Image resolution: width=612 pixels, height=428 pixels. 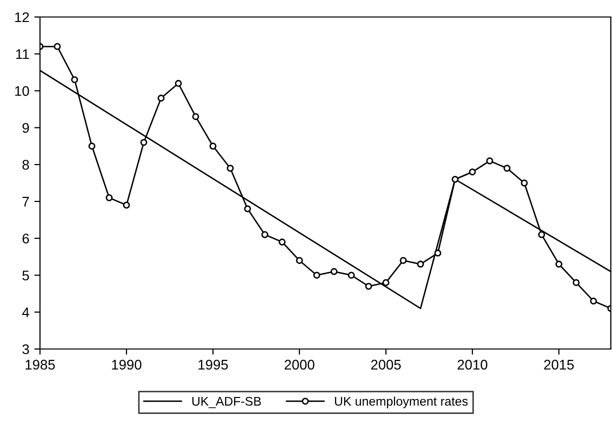 I want to click on y-tick-label: 8, so click(x=25, y=165).